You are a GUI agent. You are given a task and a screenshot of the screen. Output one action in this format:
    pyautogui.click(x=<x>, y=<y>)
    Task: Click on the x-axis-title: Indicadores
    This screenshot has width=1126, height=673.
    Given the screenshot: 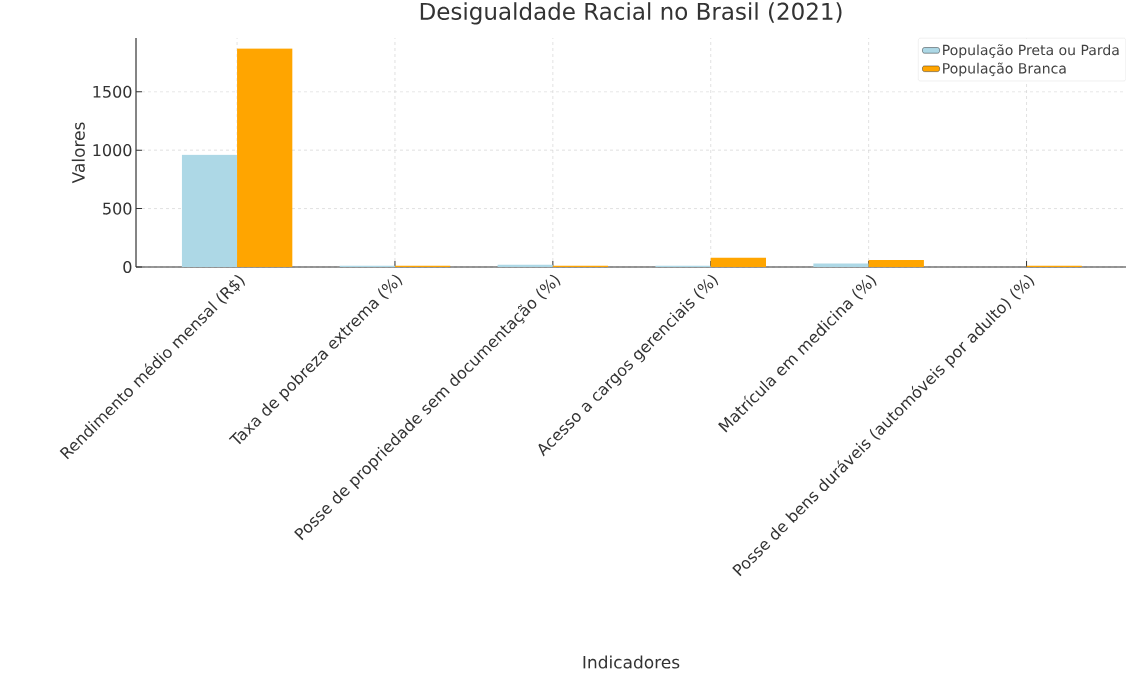 What is the action you would take?
    pyautogui.click(x=631, y=662)
    